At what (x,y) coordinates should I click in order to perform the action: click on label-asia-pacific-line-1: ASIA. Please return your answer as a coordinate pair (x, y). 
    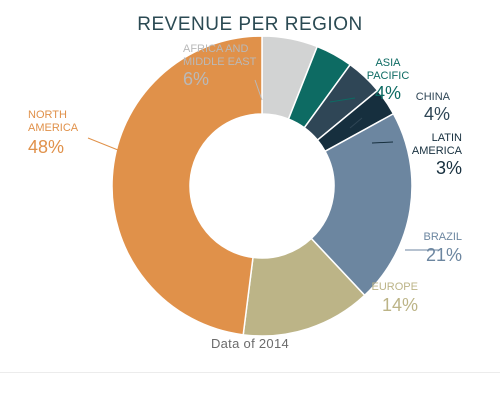
    Looking at the image, I should click on (388, 63).